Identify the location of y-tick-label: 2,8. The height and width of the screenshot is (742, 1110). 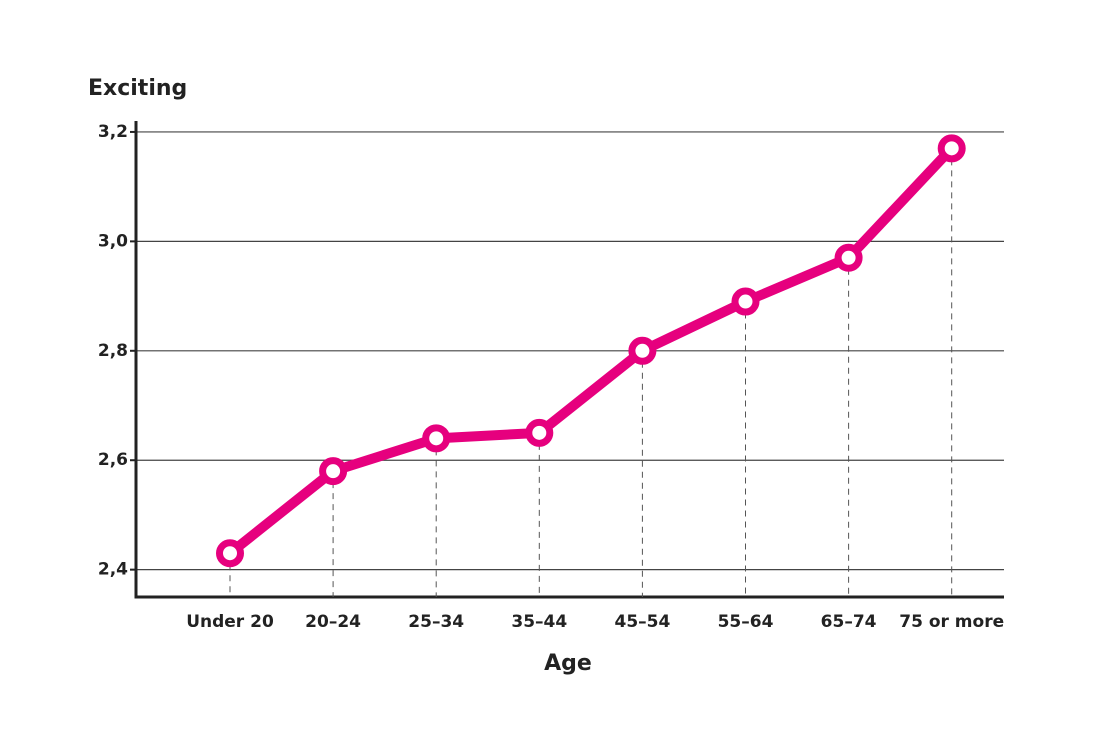
(113, 351).